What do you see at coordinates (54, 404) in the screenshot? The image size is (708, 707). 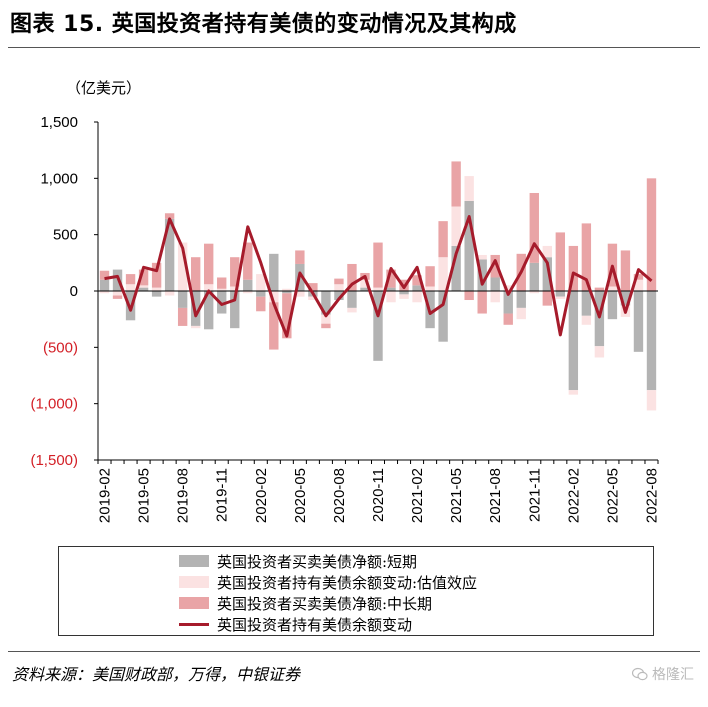 I see `y-tick-label: (1,000)` at bounding box center [54, 404].